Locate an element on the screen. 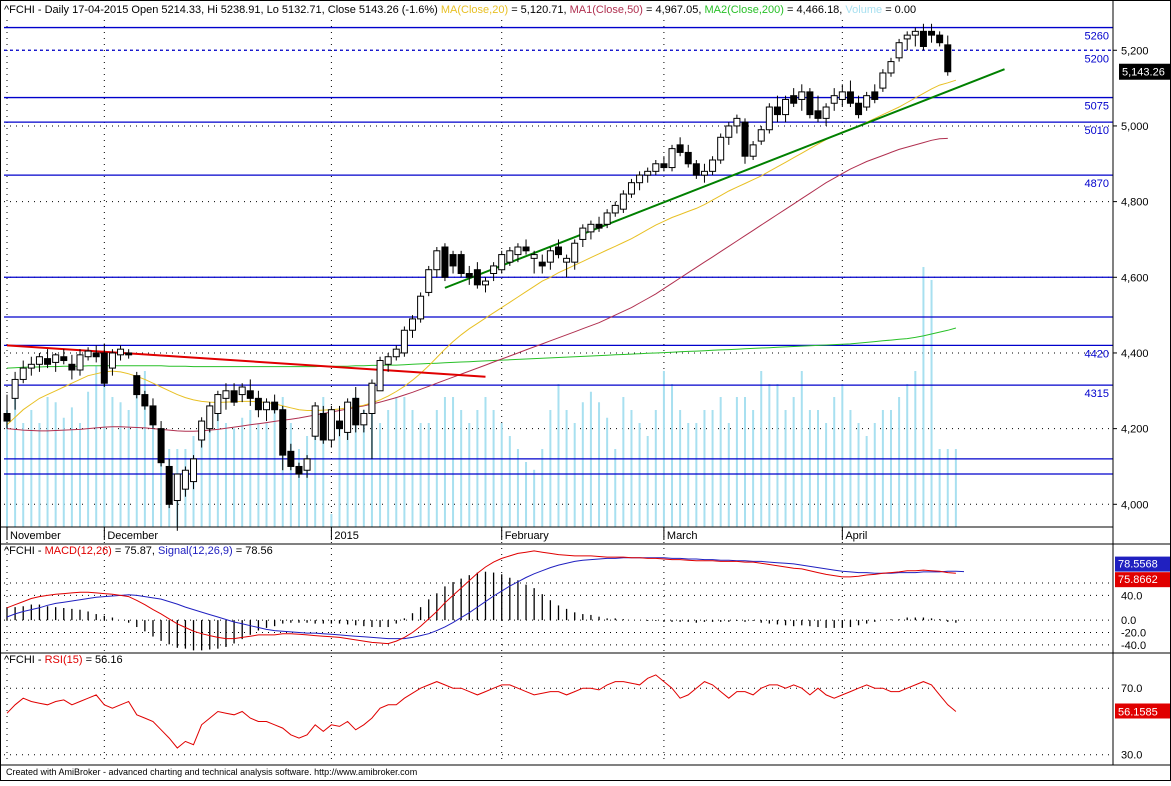 This screenshot has height=786, width=1171. macd-tick-label: -40.0 is located at coordinates (1133, 646).